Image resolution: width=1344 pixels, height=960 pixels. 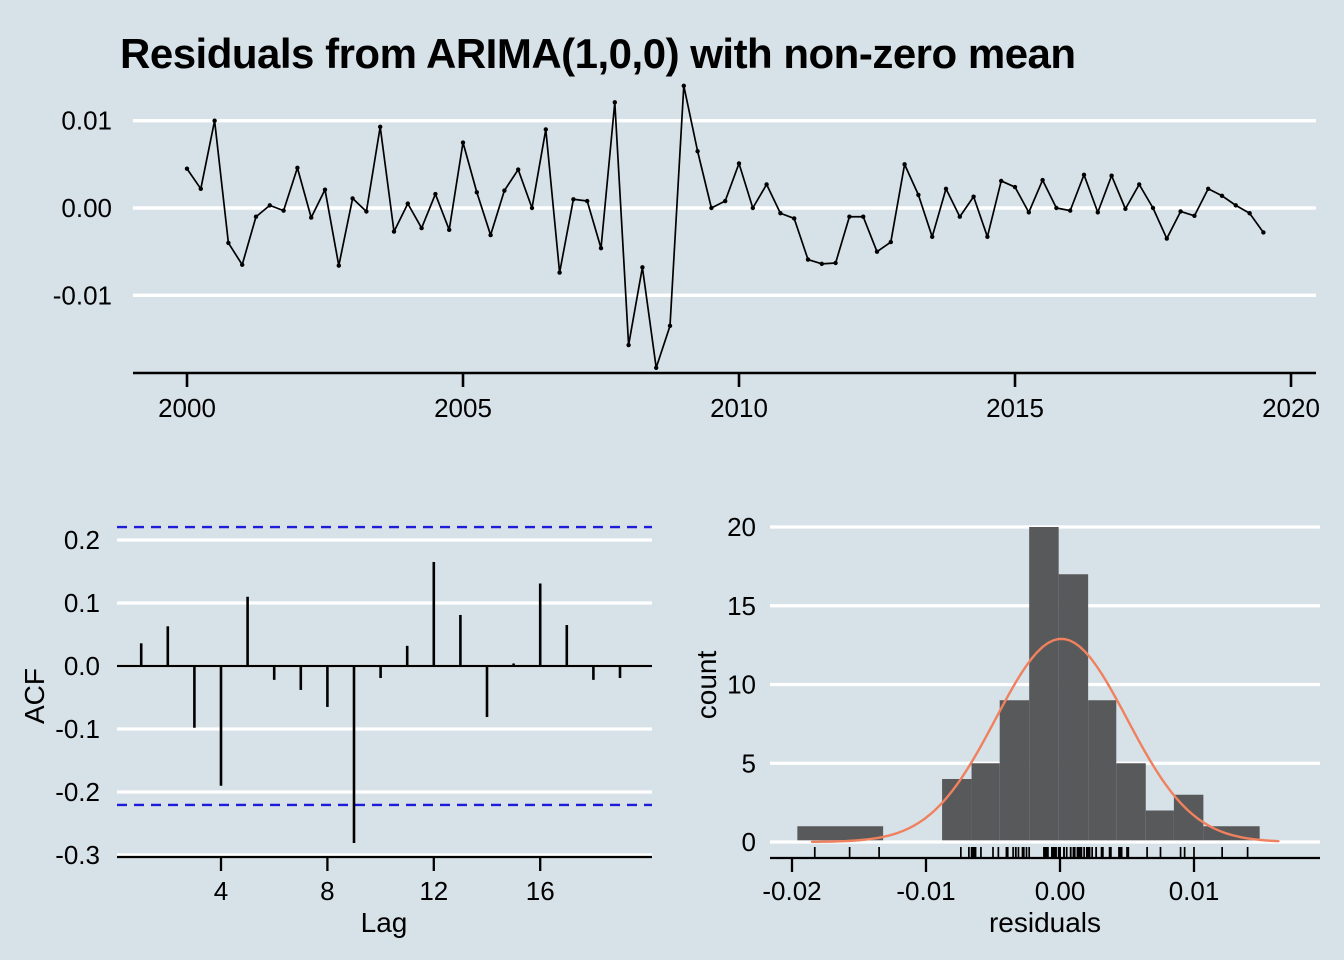 I want to click on y-tick-label: 15, so click(x=741, y=606).